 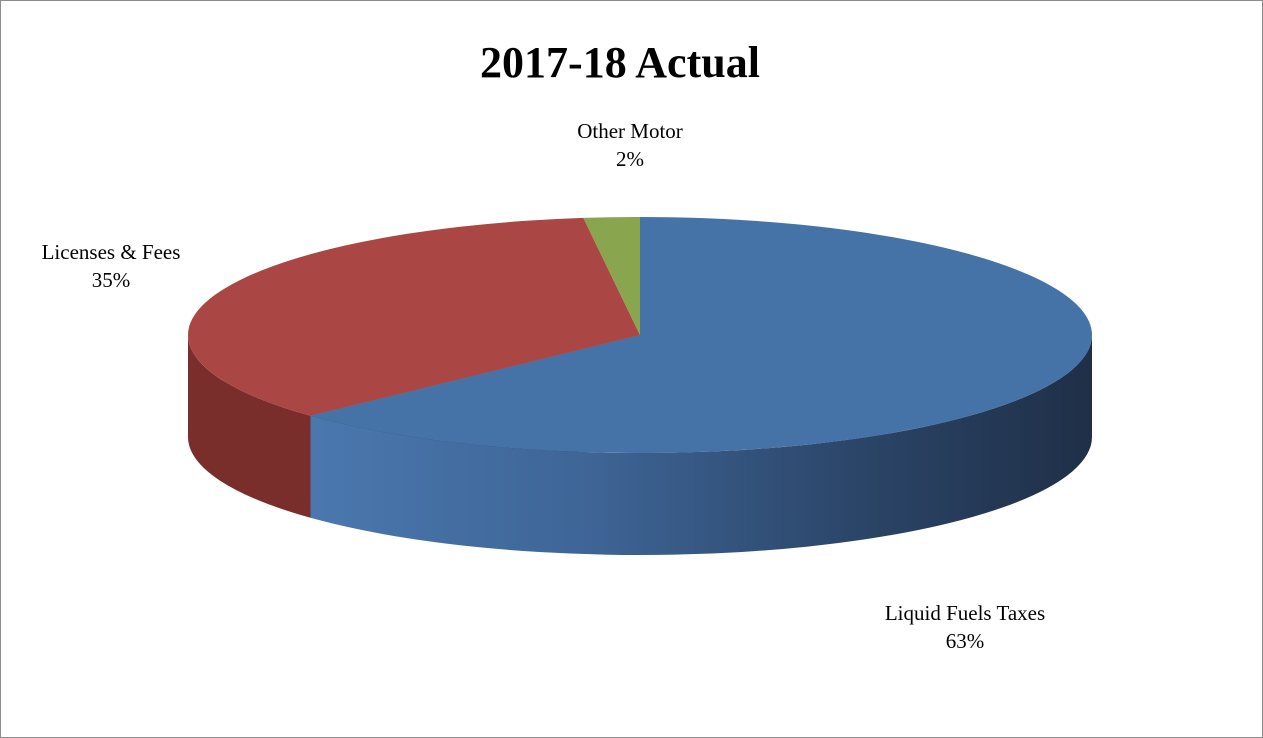 I want to click on data-label-percent-3: 2%, so click(x=630, y=159).